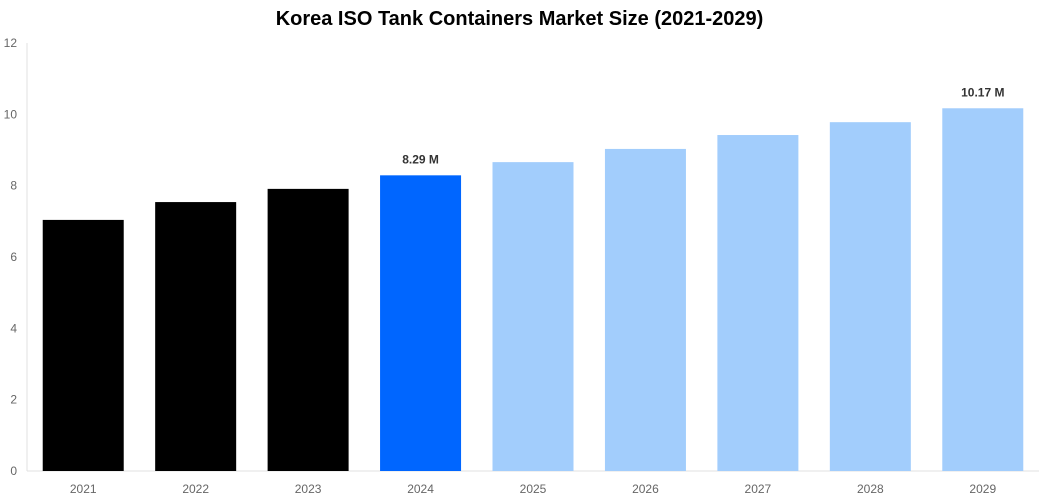 This screenshot has width=1039, height=500. I want to click on bar-2022, so click(196, 336).